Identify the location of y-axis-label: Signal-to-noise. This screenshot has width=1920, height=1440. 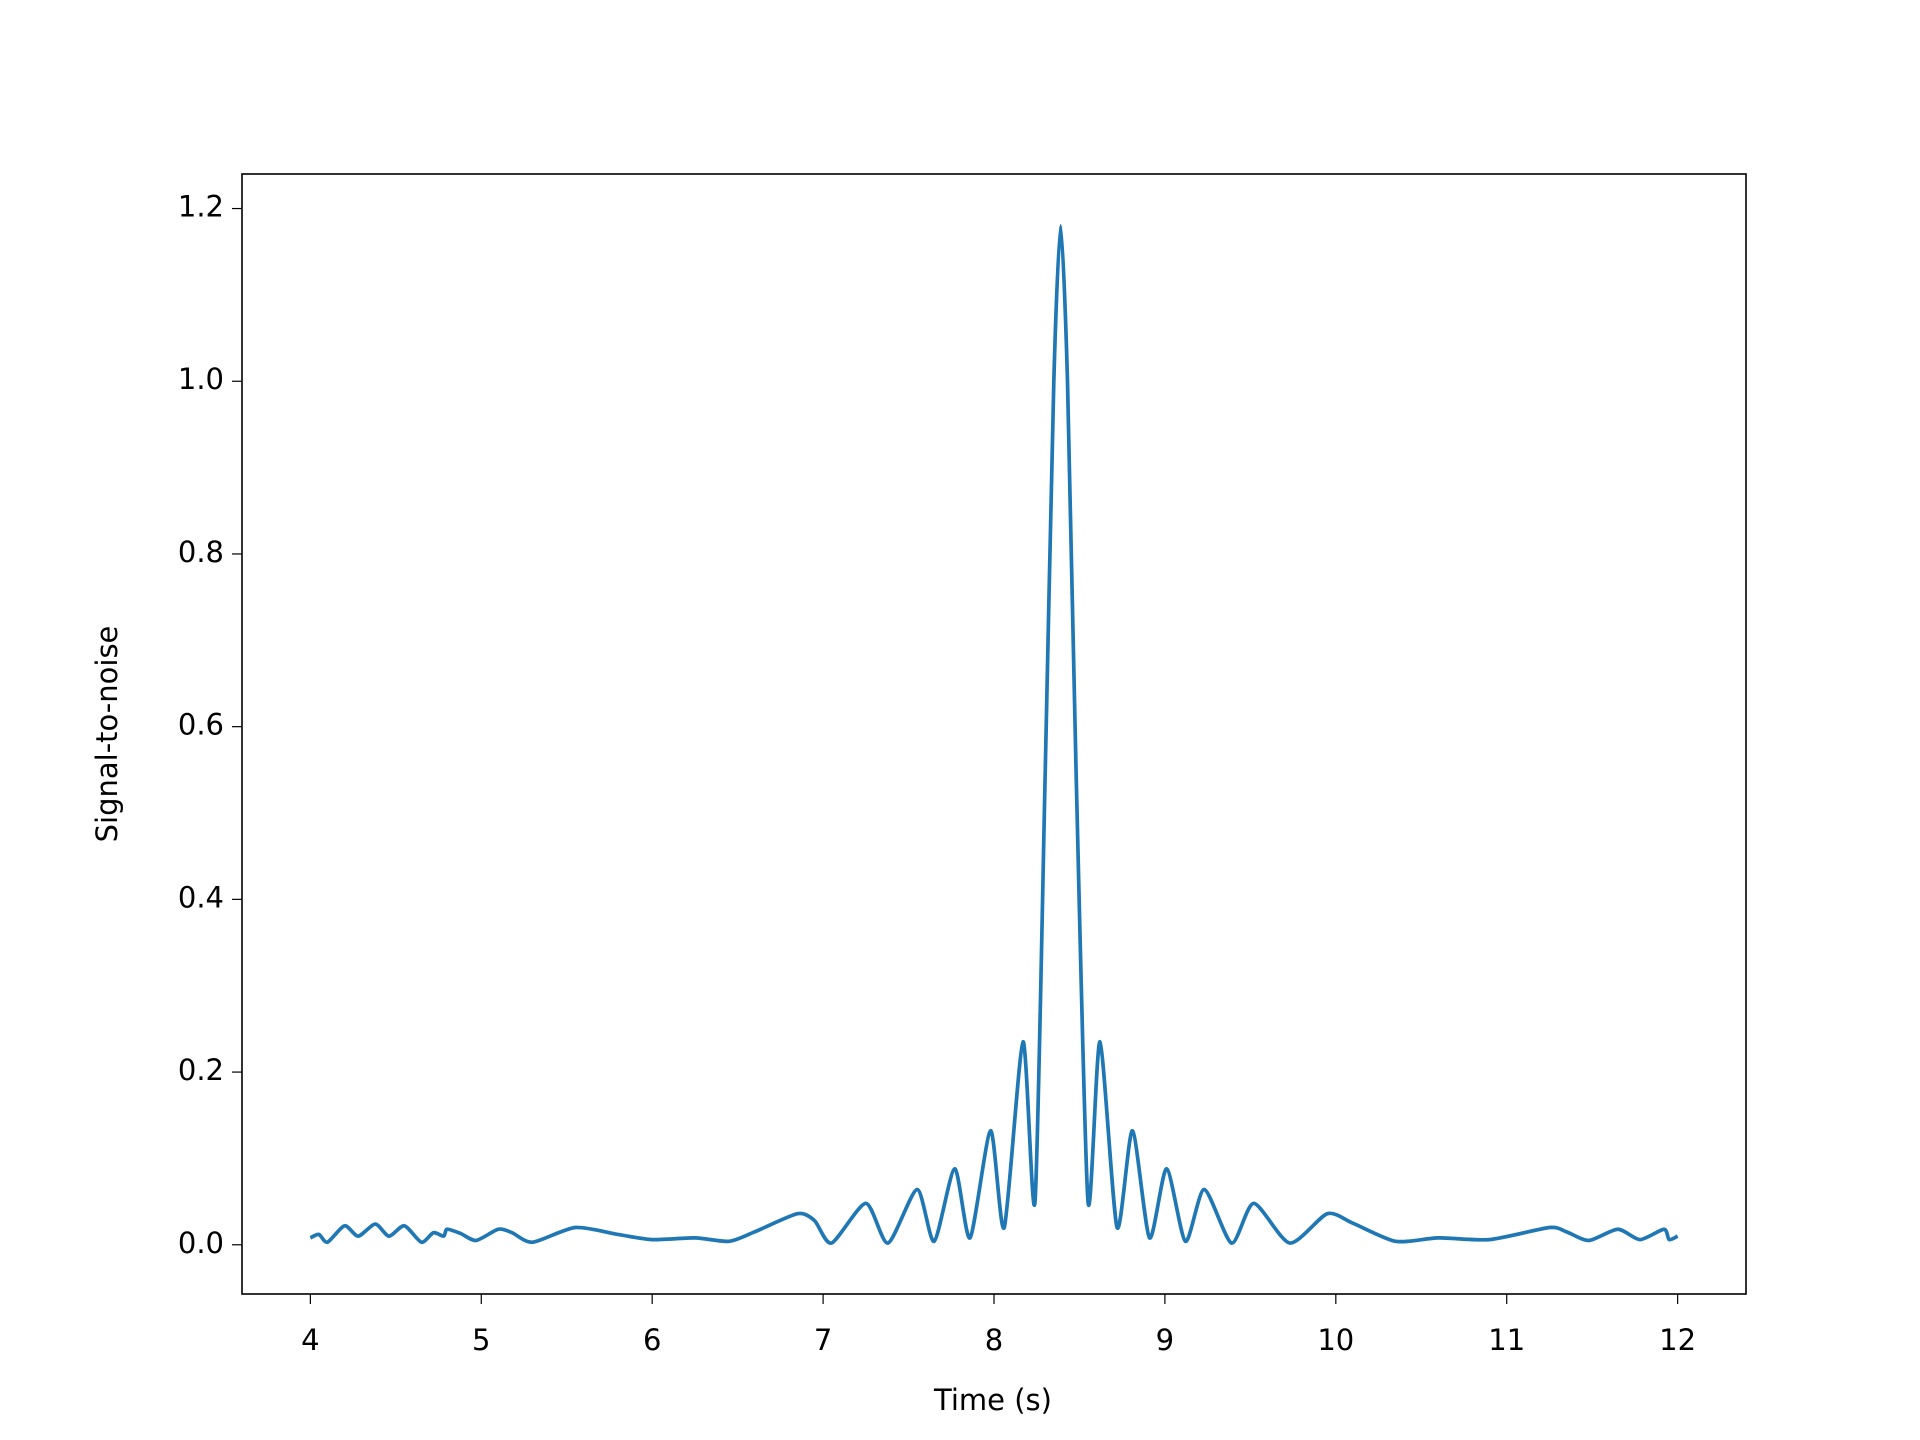
(107, 734).